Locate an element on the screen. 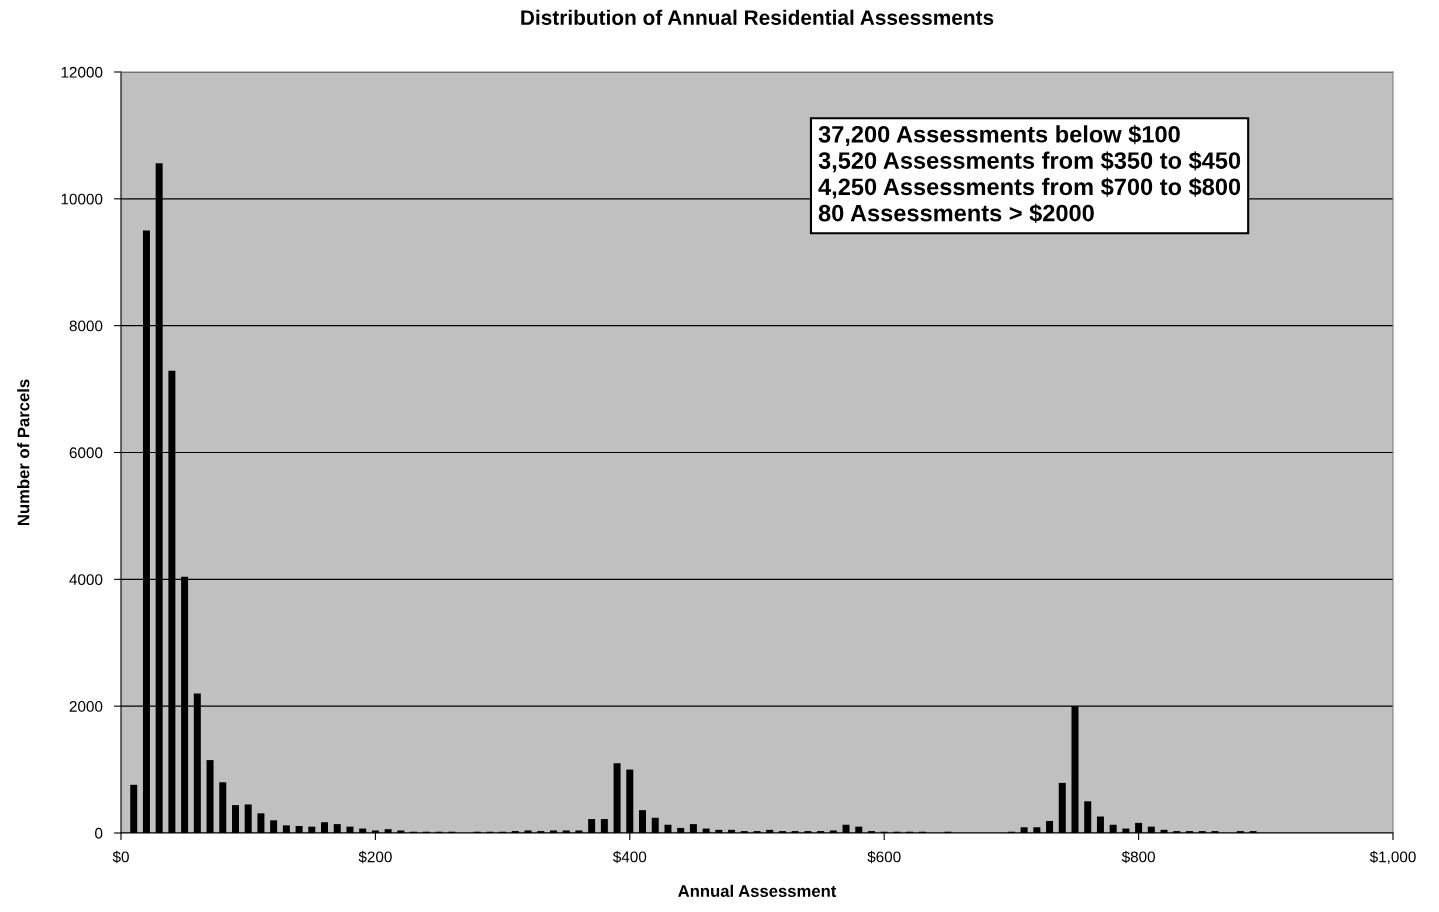 This screenshot has height=912, width=1439. annotation: 3,520 Assessments from $350 to $450 is located at coordinates (1029, 162).